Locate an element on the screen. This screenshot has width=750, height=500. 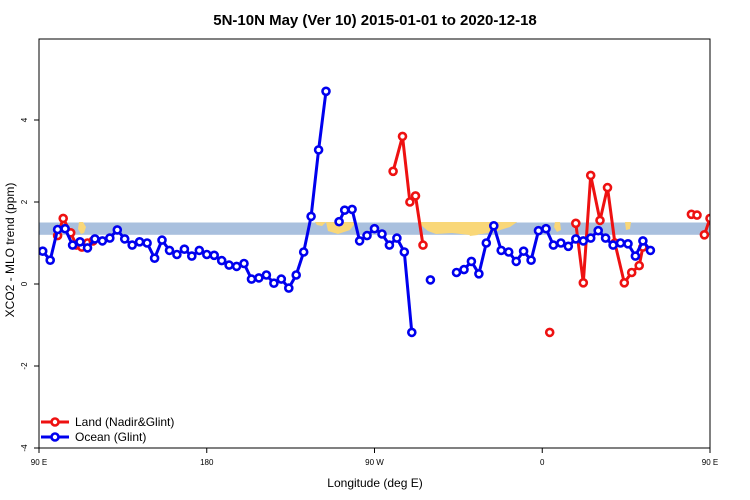
x-tick-label: 180 is located at coordinates (207, 462).